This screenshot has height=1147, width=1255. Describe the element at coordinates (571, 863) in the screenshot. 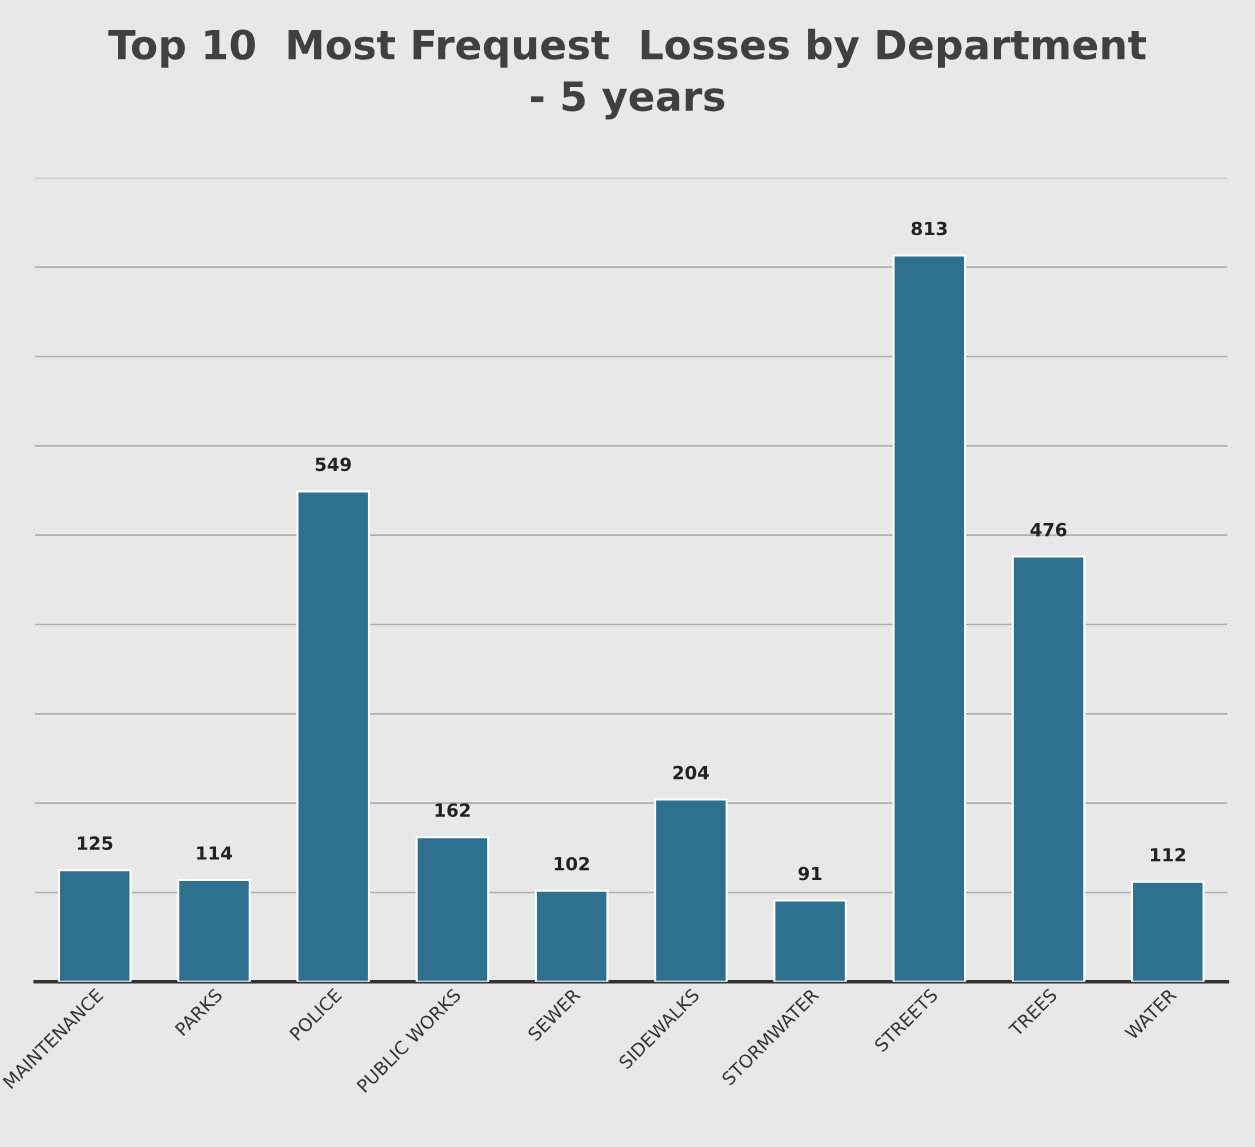

I see `data-label: 102` at that location.